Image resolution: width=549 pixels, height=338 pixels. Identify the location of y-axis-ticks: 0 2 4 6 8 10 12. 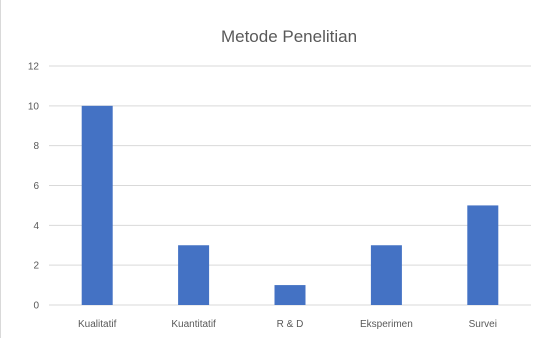
(34, 187).